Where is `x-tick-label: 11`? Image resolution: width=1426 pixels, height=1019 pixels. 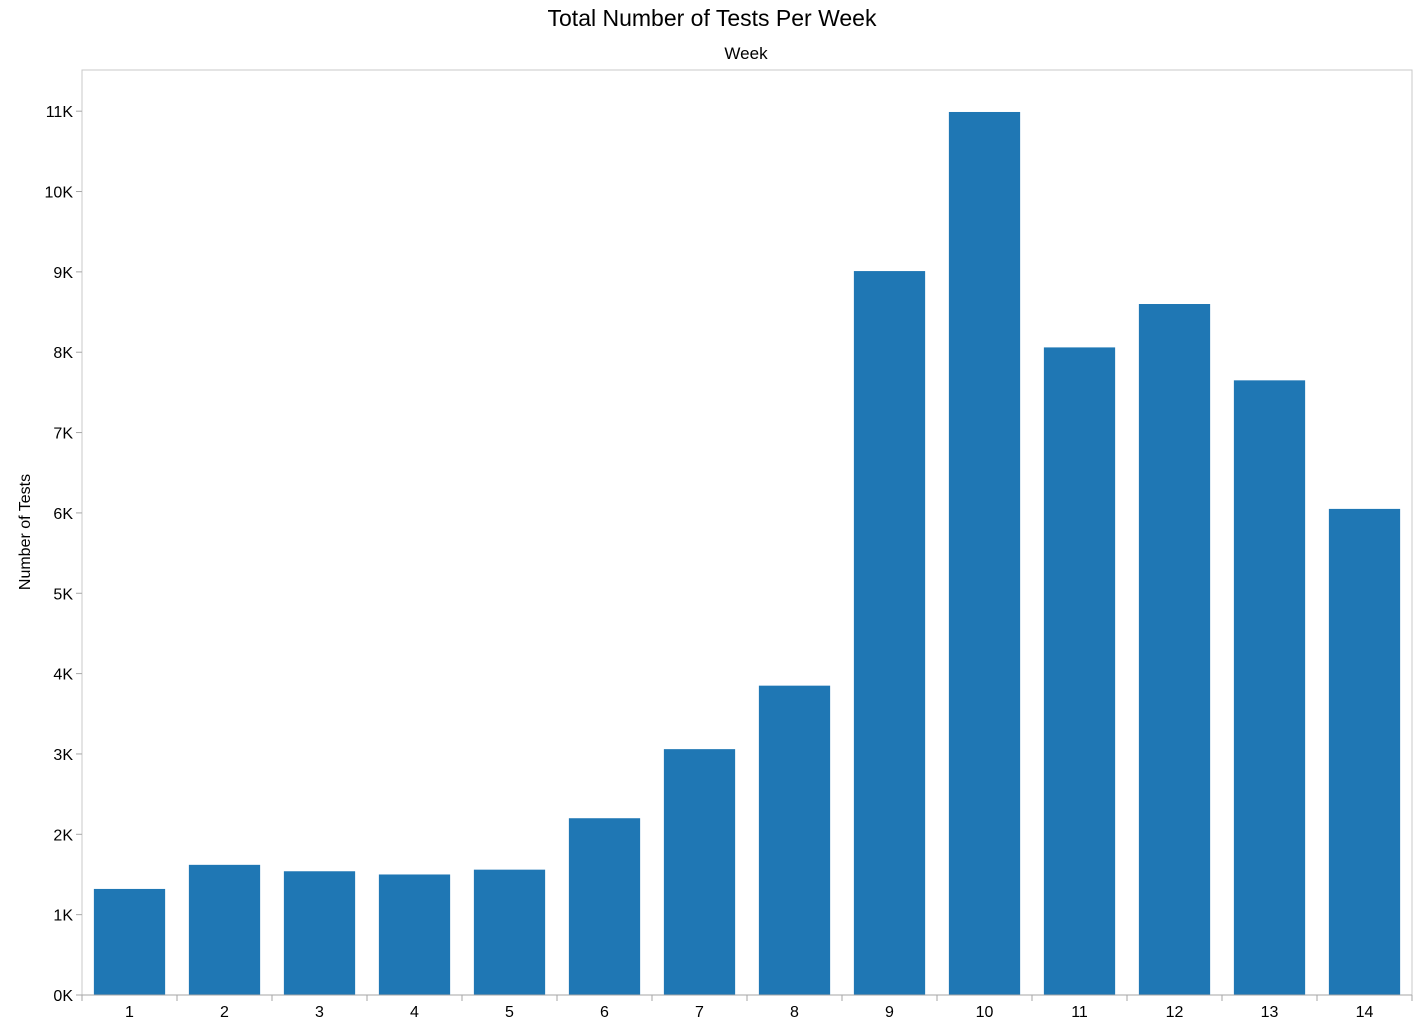
x-tick-label: 11 is located at coordinates (1079, 1011).